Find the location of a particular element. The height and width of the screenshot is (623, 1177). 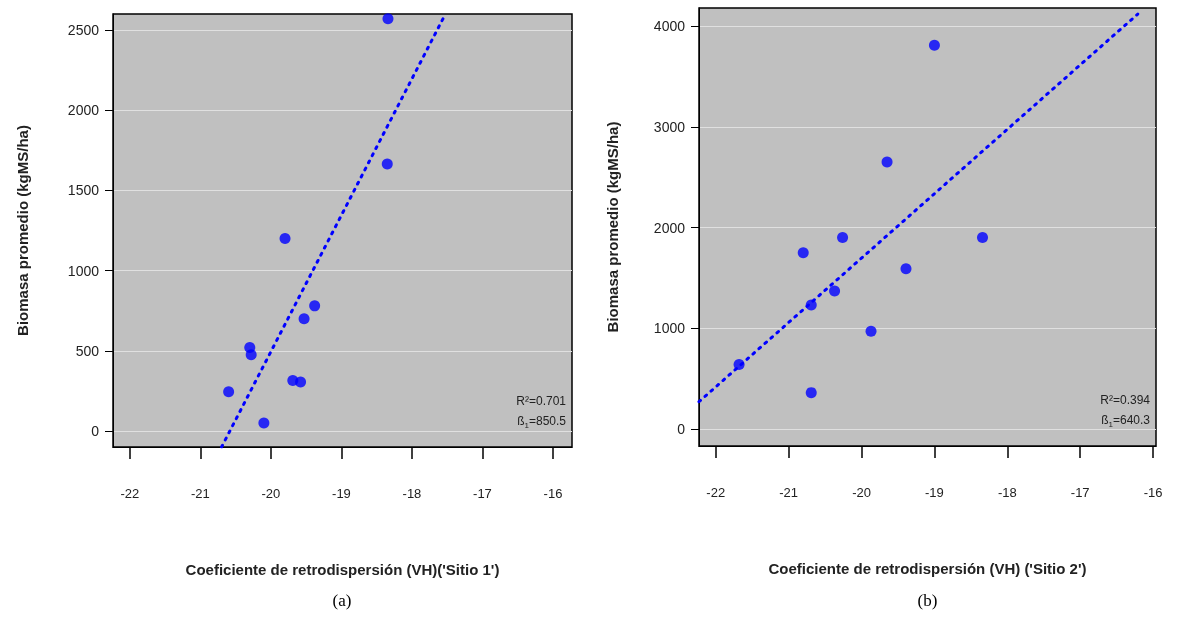

text: (a) is located at coordinates (342, 600).